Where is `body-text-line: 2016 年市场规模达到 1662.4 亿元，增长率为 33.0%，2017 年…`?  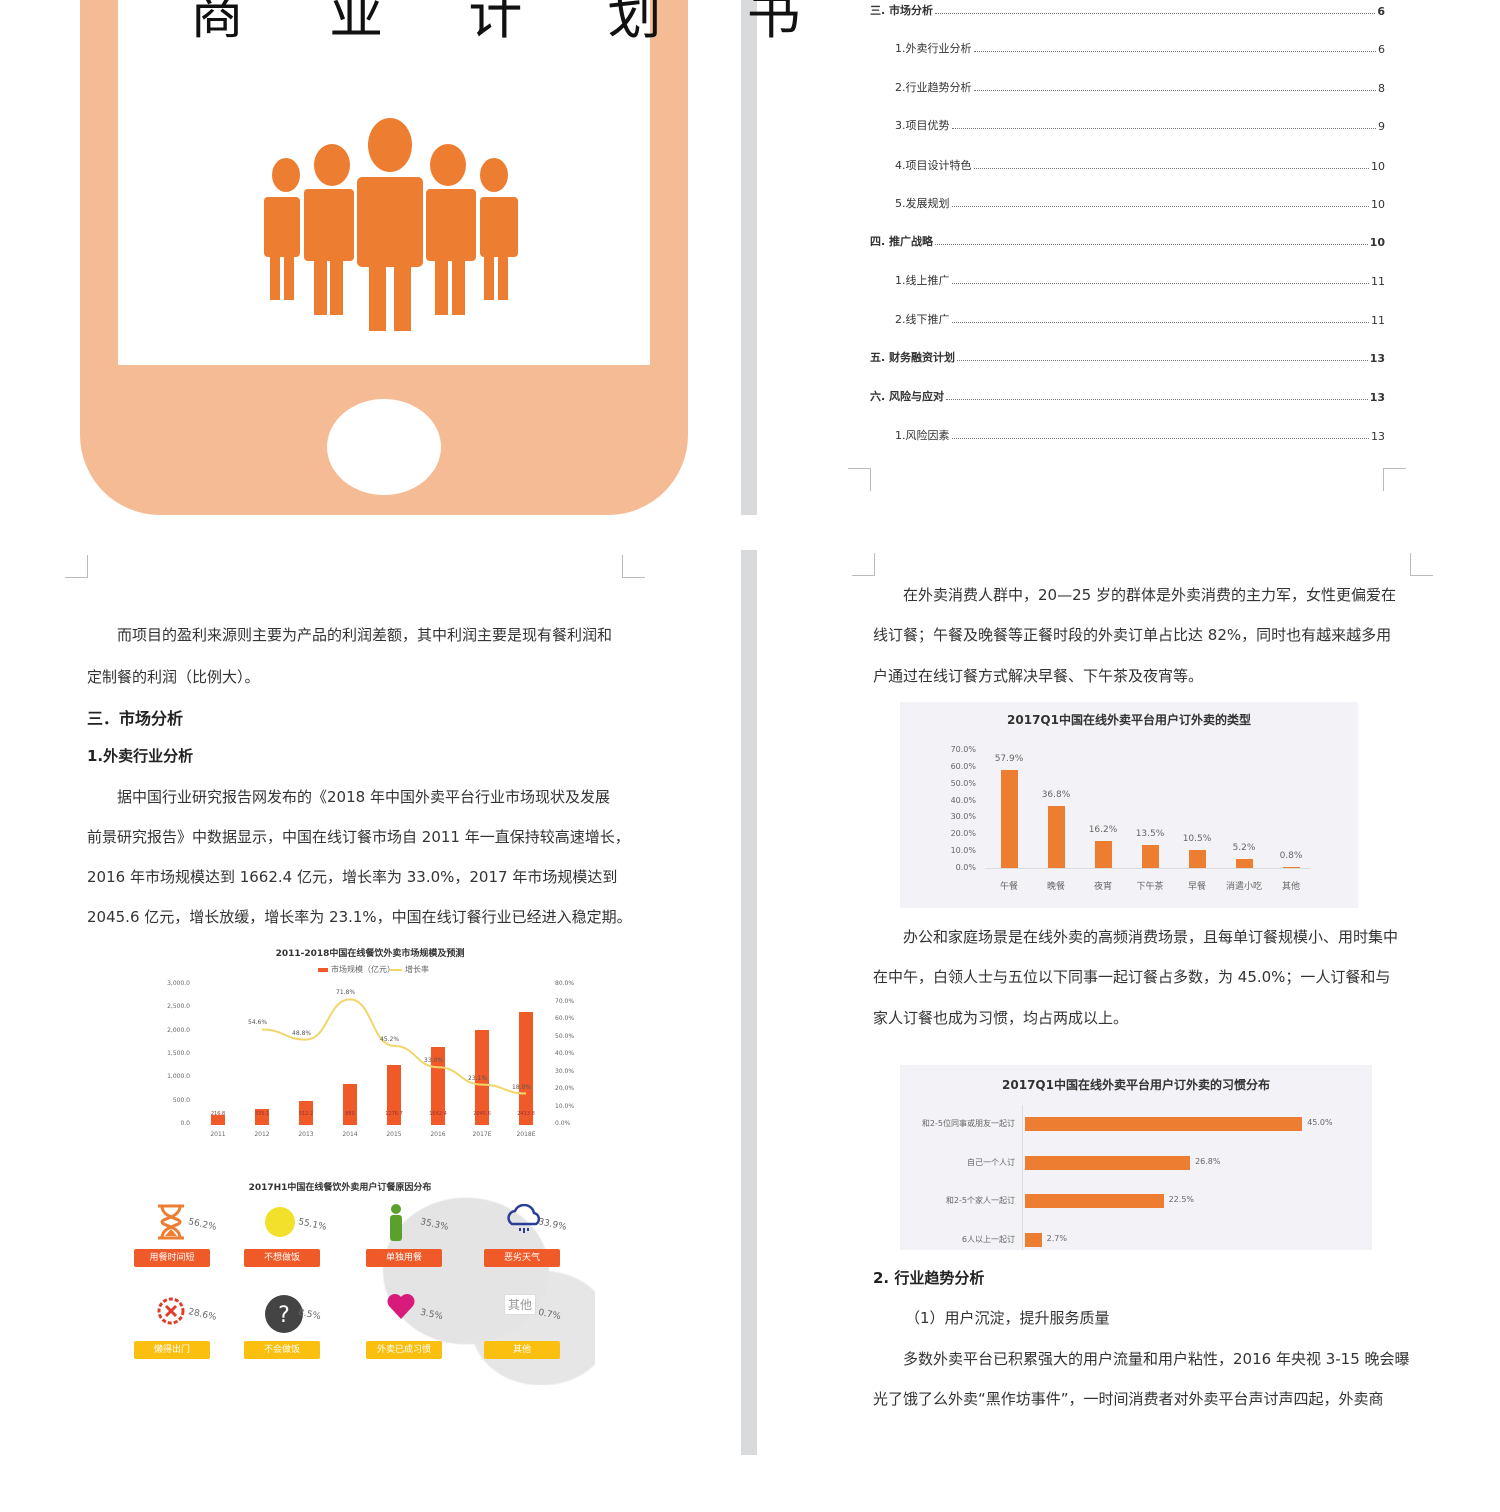
body-text-line: 2016 年市场规模达到 1662.4 亿元，增长率为 33.0%，2017 年… is located at coordinates (352, 877).